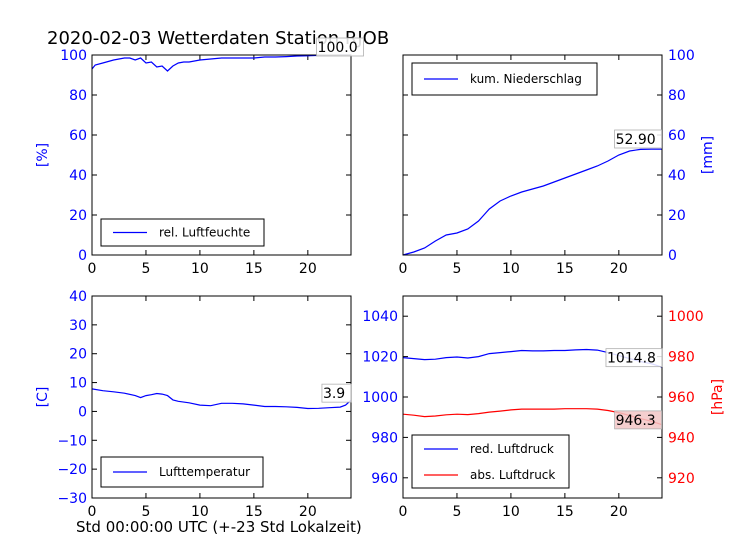 Image resolution: width=736 pixels, height=552 pixels. I want to click on legend-box, so click(490, 461).